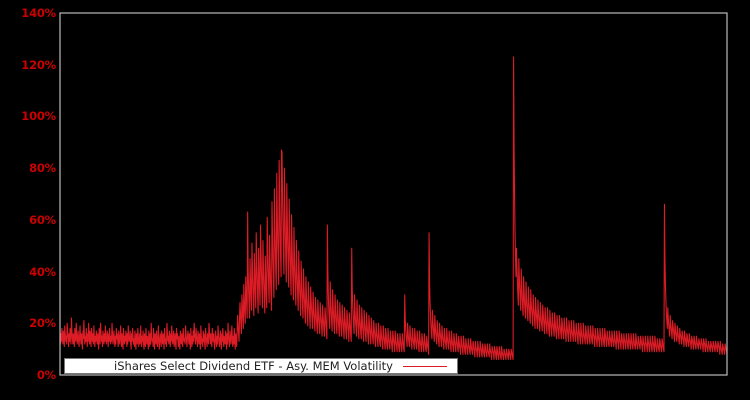 The width and height of the screenshot is (750, 400). What do you see at coordinates (28, 200) in the screenshot?
I see `y-axis-tick-labels: 0% 20% 40% 60% 80% 100% 120% 140%` at bounding box center [28, 200].